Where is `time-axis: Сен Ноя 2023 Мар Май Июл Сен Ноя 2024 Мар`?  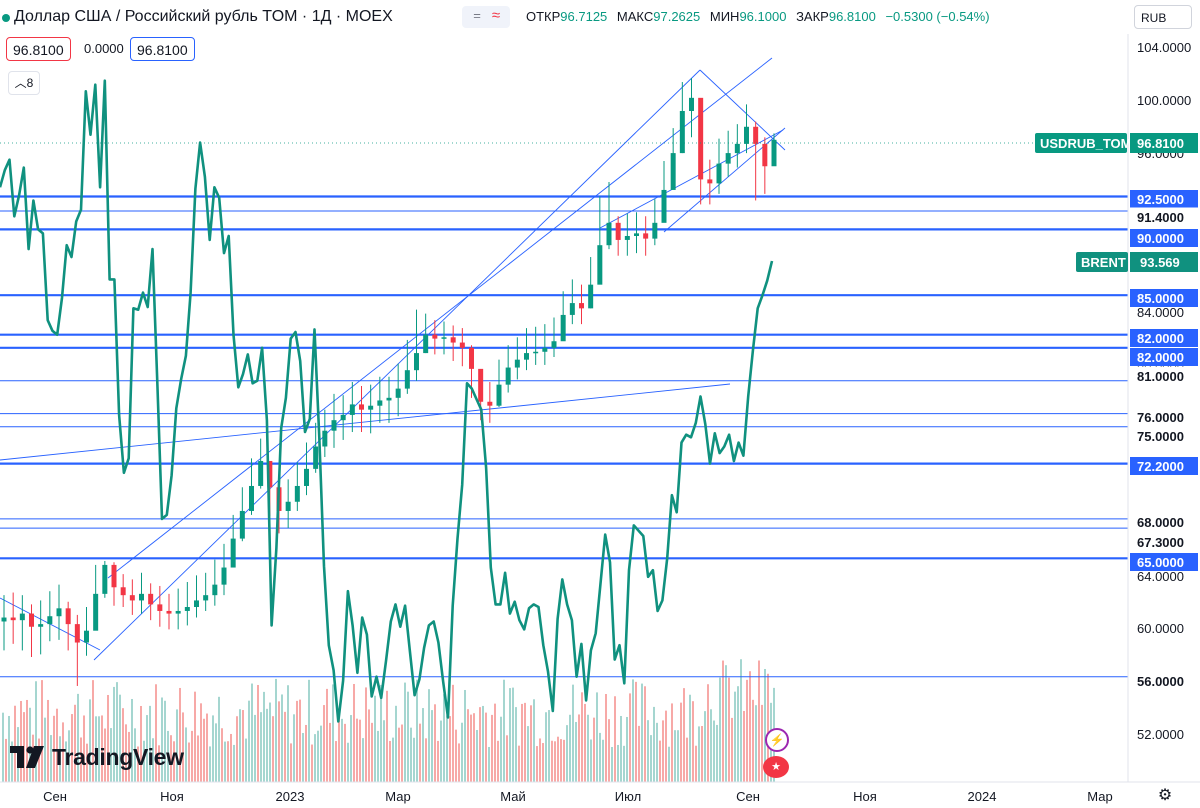
time-axis: Сен Ноя 2023 Мар Май Июл Сен Ноя 2024 Мар is located at coordinates (600, 792).